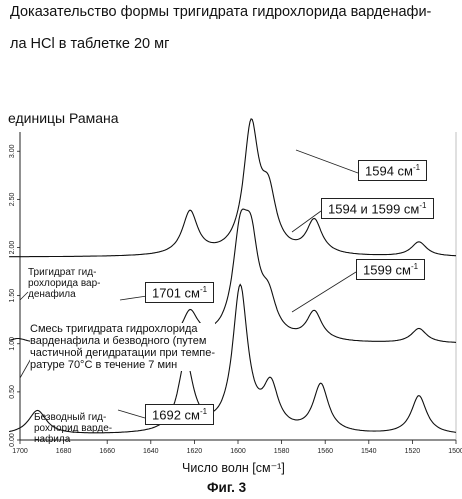  I want to click on x-tick-label-1540: 1540, so click(369, 451).